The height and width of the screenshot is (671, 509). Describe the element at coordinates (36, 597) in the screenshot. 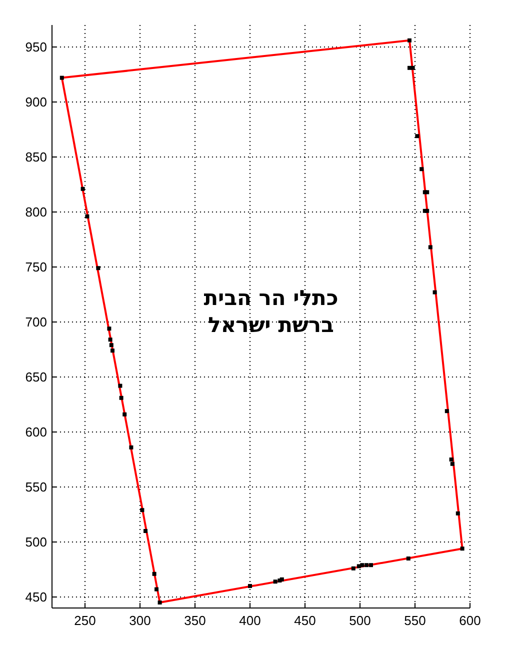

I see `y-tick-label: 450` at that location.